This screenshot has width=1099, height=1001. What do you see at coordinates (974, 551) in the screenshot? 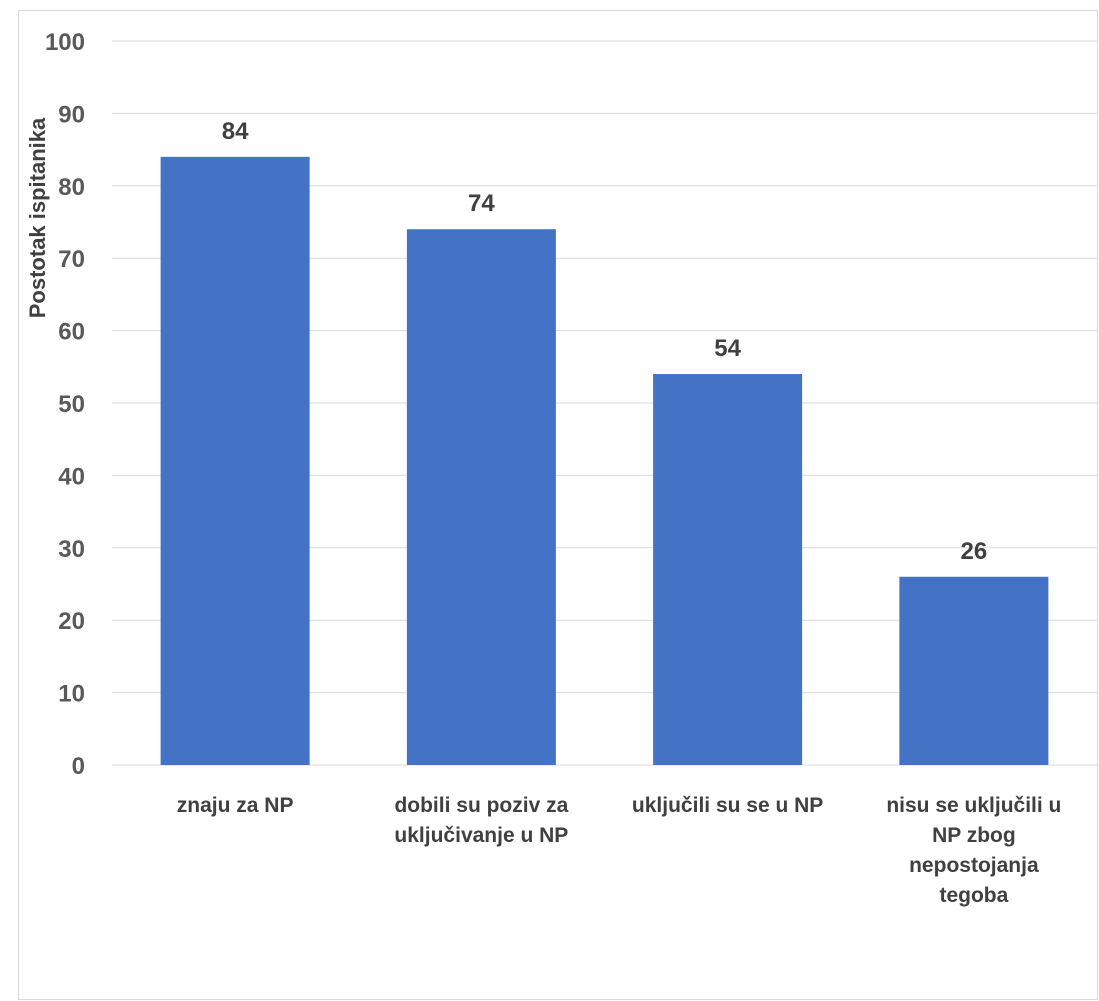
I see `data-label: 26` at bounding box center [974, 551].